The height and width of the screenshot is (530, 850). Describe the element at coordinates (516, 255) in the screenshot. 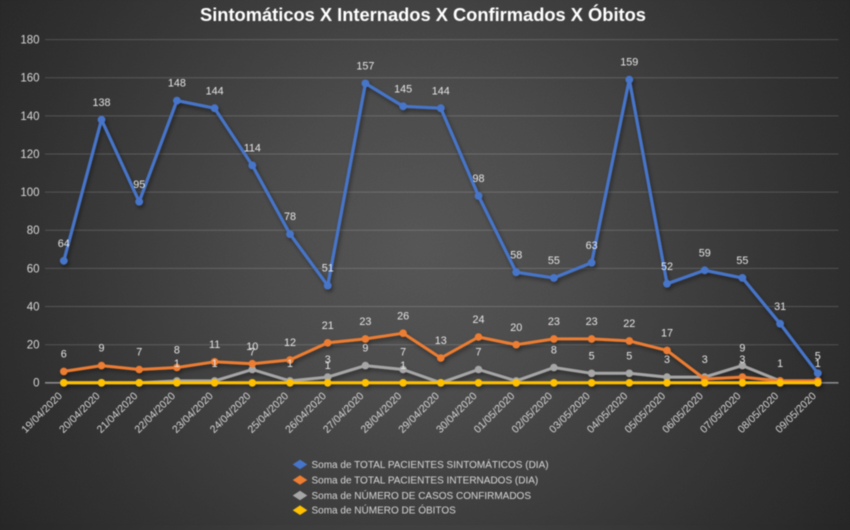

I see `svg-text: 58` at that location.